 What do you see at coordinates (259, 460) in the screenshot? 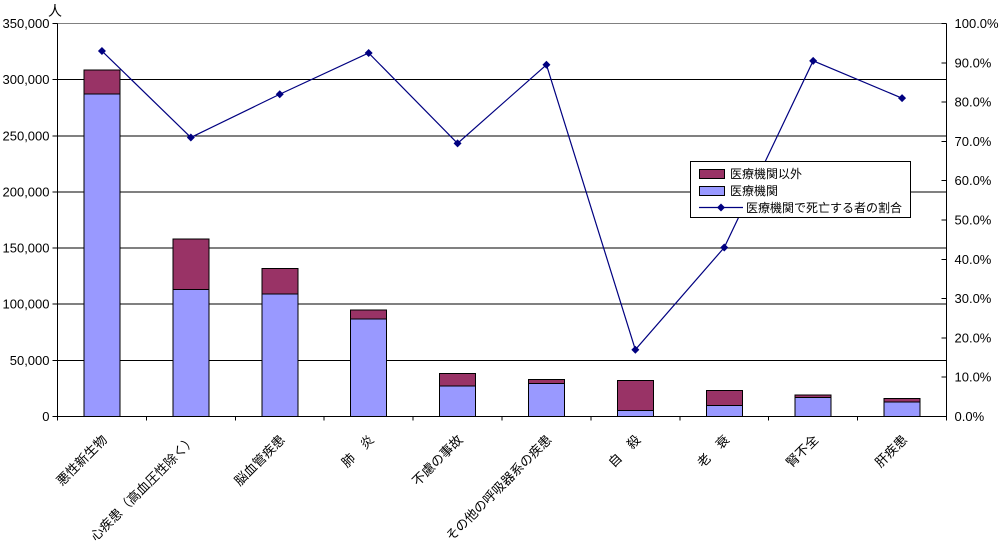
I see `category-label: 脳血管疾患` at bounding box center [259, 460].